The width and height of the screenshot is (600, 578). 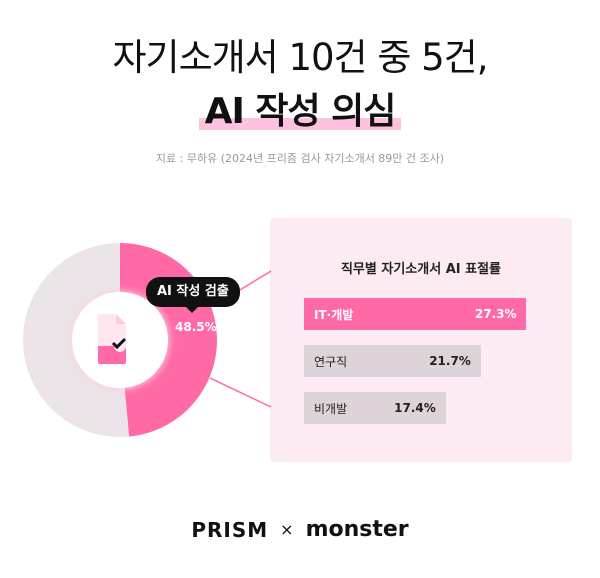 I want to click on bar-label: 연구직, so click(x=331, y=361).